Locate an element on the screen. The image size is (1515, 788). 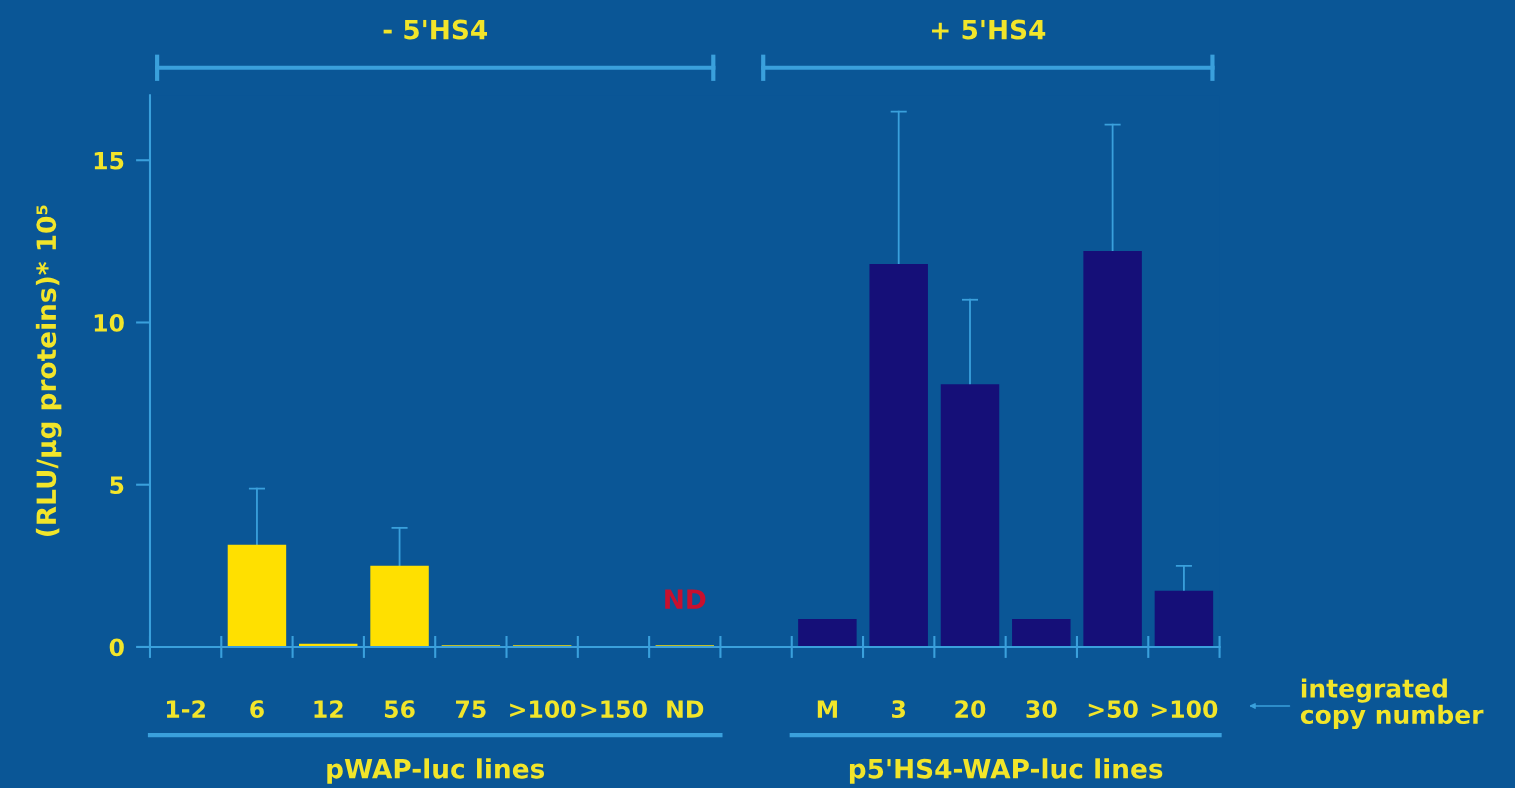
y-tick-label: 15 is located at coordinates (109, 161).